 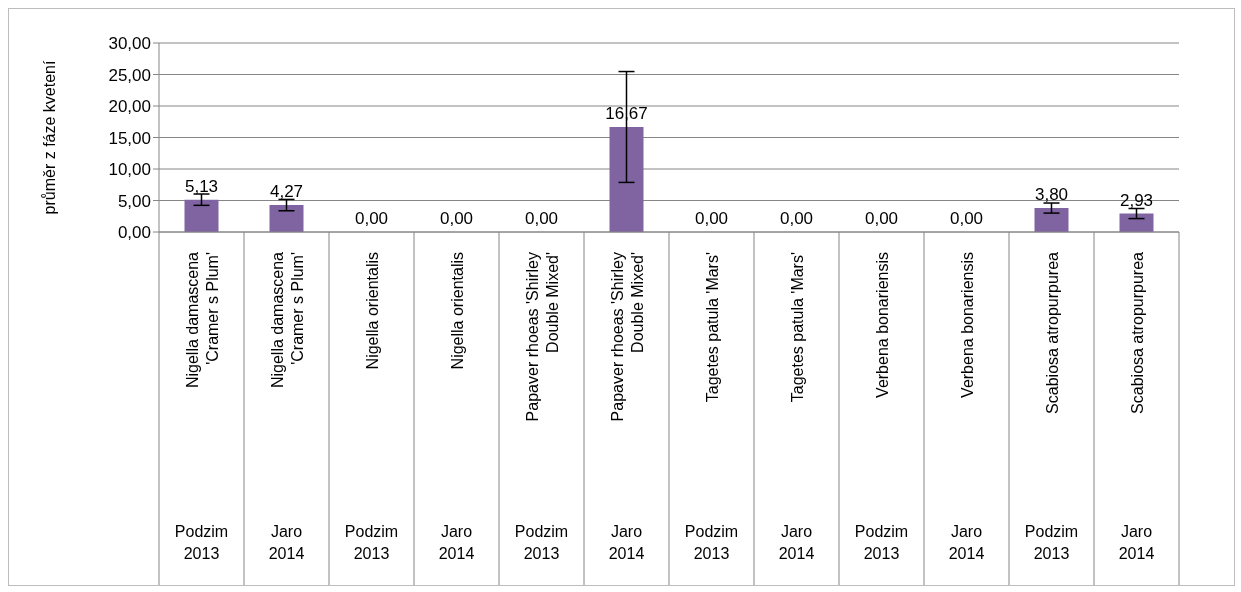 I want to click on y-tick-label: 0,00, so click(x=134, y=233).